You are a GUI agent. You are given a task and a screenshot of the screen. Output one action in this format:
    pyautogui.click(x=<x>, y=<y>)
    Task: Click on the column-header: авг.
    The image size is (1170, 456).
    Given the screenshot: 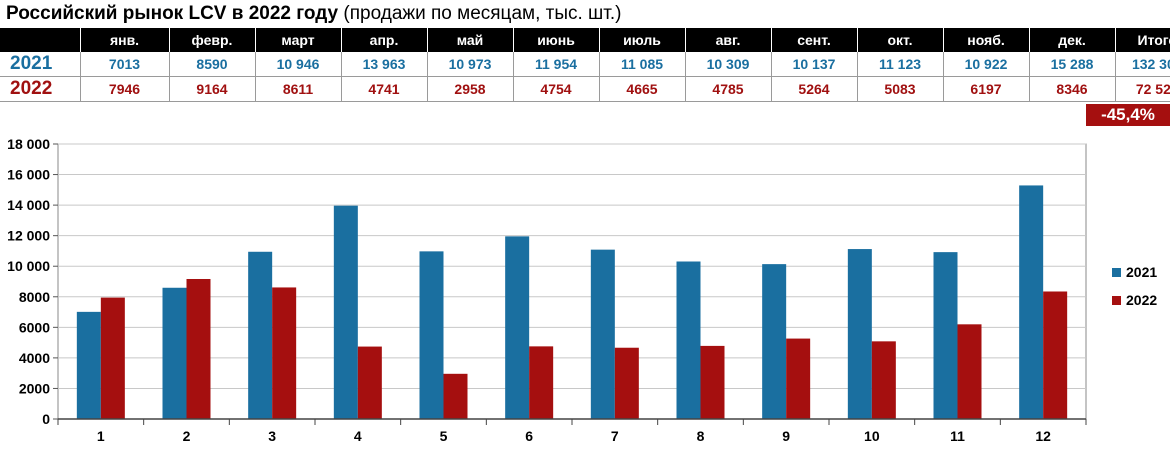 What is the action you would take?
    pyautogui.click(x=728, y=40)
    